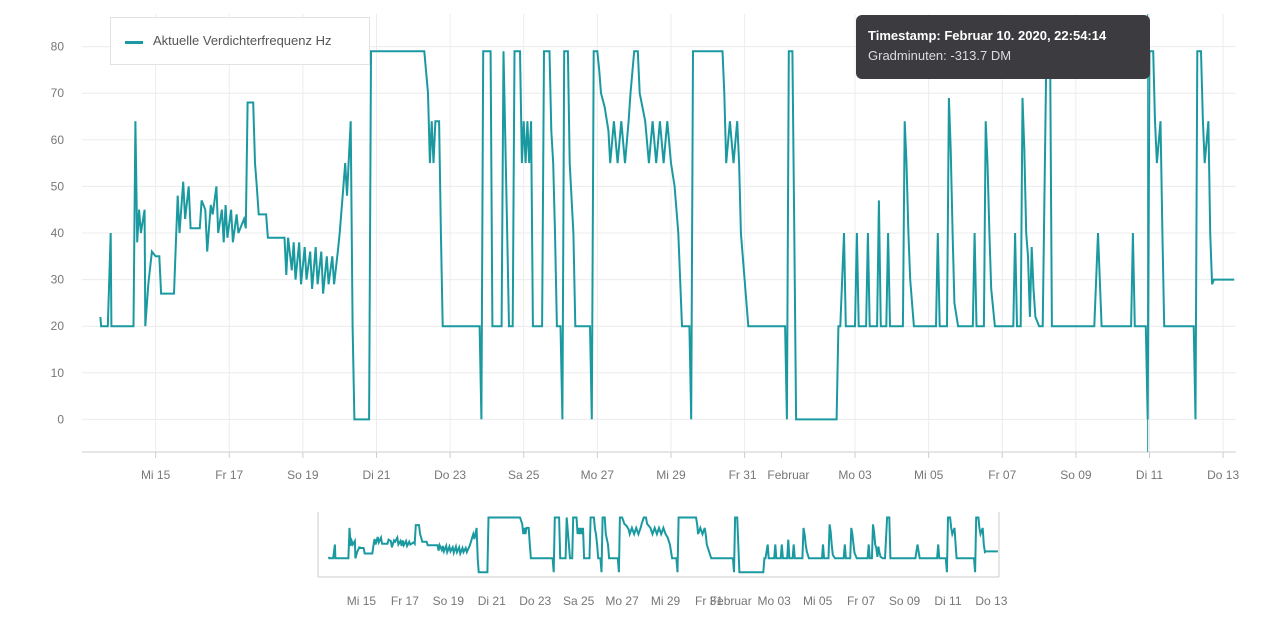 Image resolution: width=1280 pixels, height=637 pixels. What do you see at coordinates (535, 601) in the screenshot?
I see `navigator-tick-label: Do 23` at bounding box center [535, 601].